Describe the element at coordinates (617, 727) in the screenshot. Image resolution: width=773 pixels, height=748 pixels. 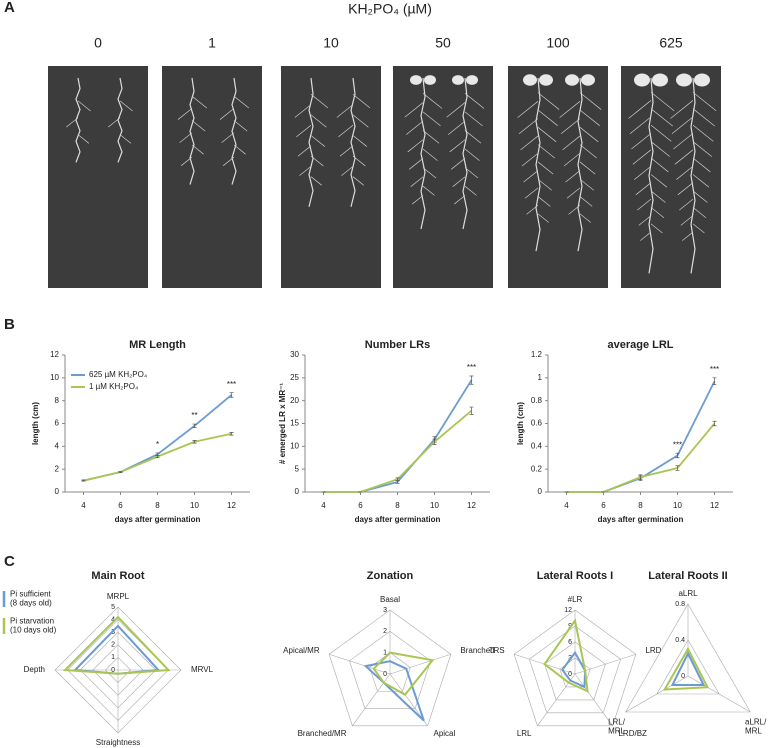
I see `axis-label: LRL/MRL` at that location.